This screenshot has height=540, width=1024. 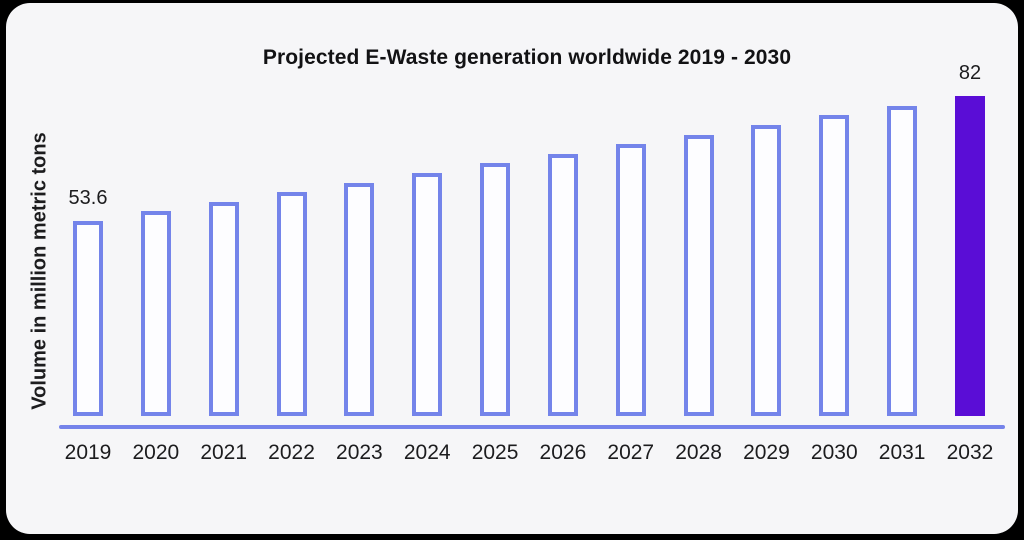 I want to click on bar-2024, so click(x=427, y=294).